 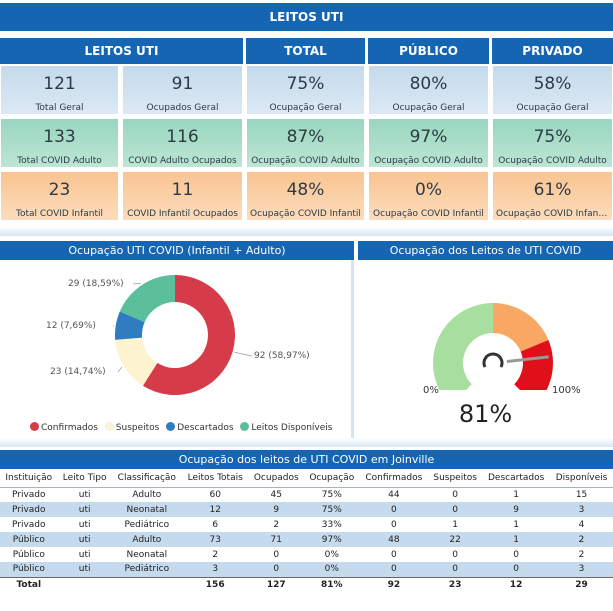 I want to click on kpi-value: 61%, so click(x=552, y=190).